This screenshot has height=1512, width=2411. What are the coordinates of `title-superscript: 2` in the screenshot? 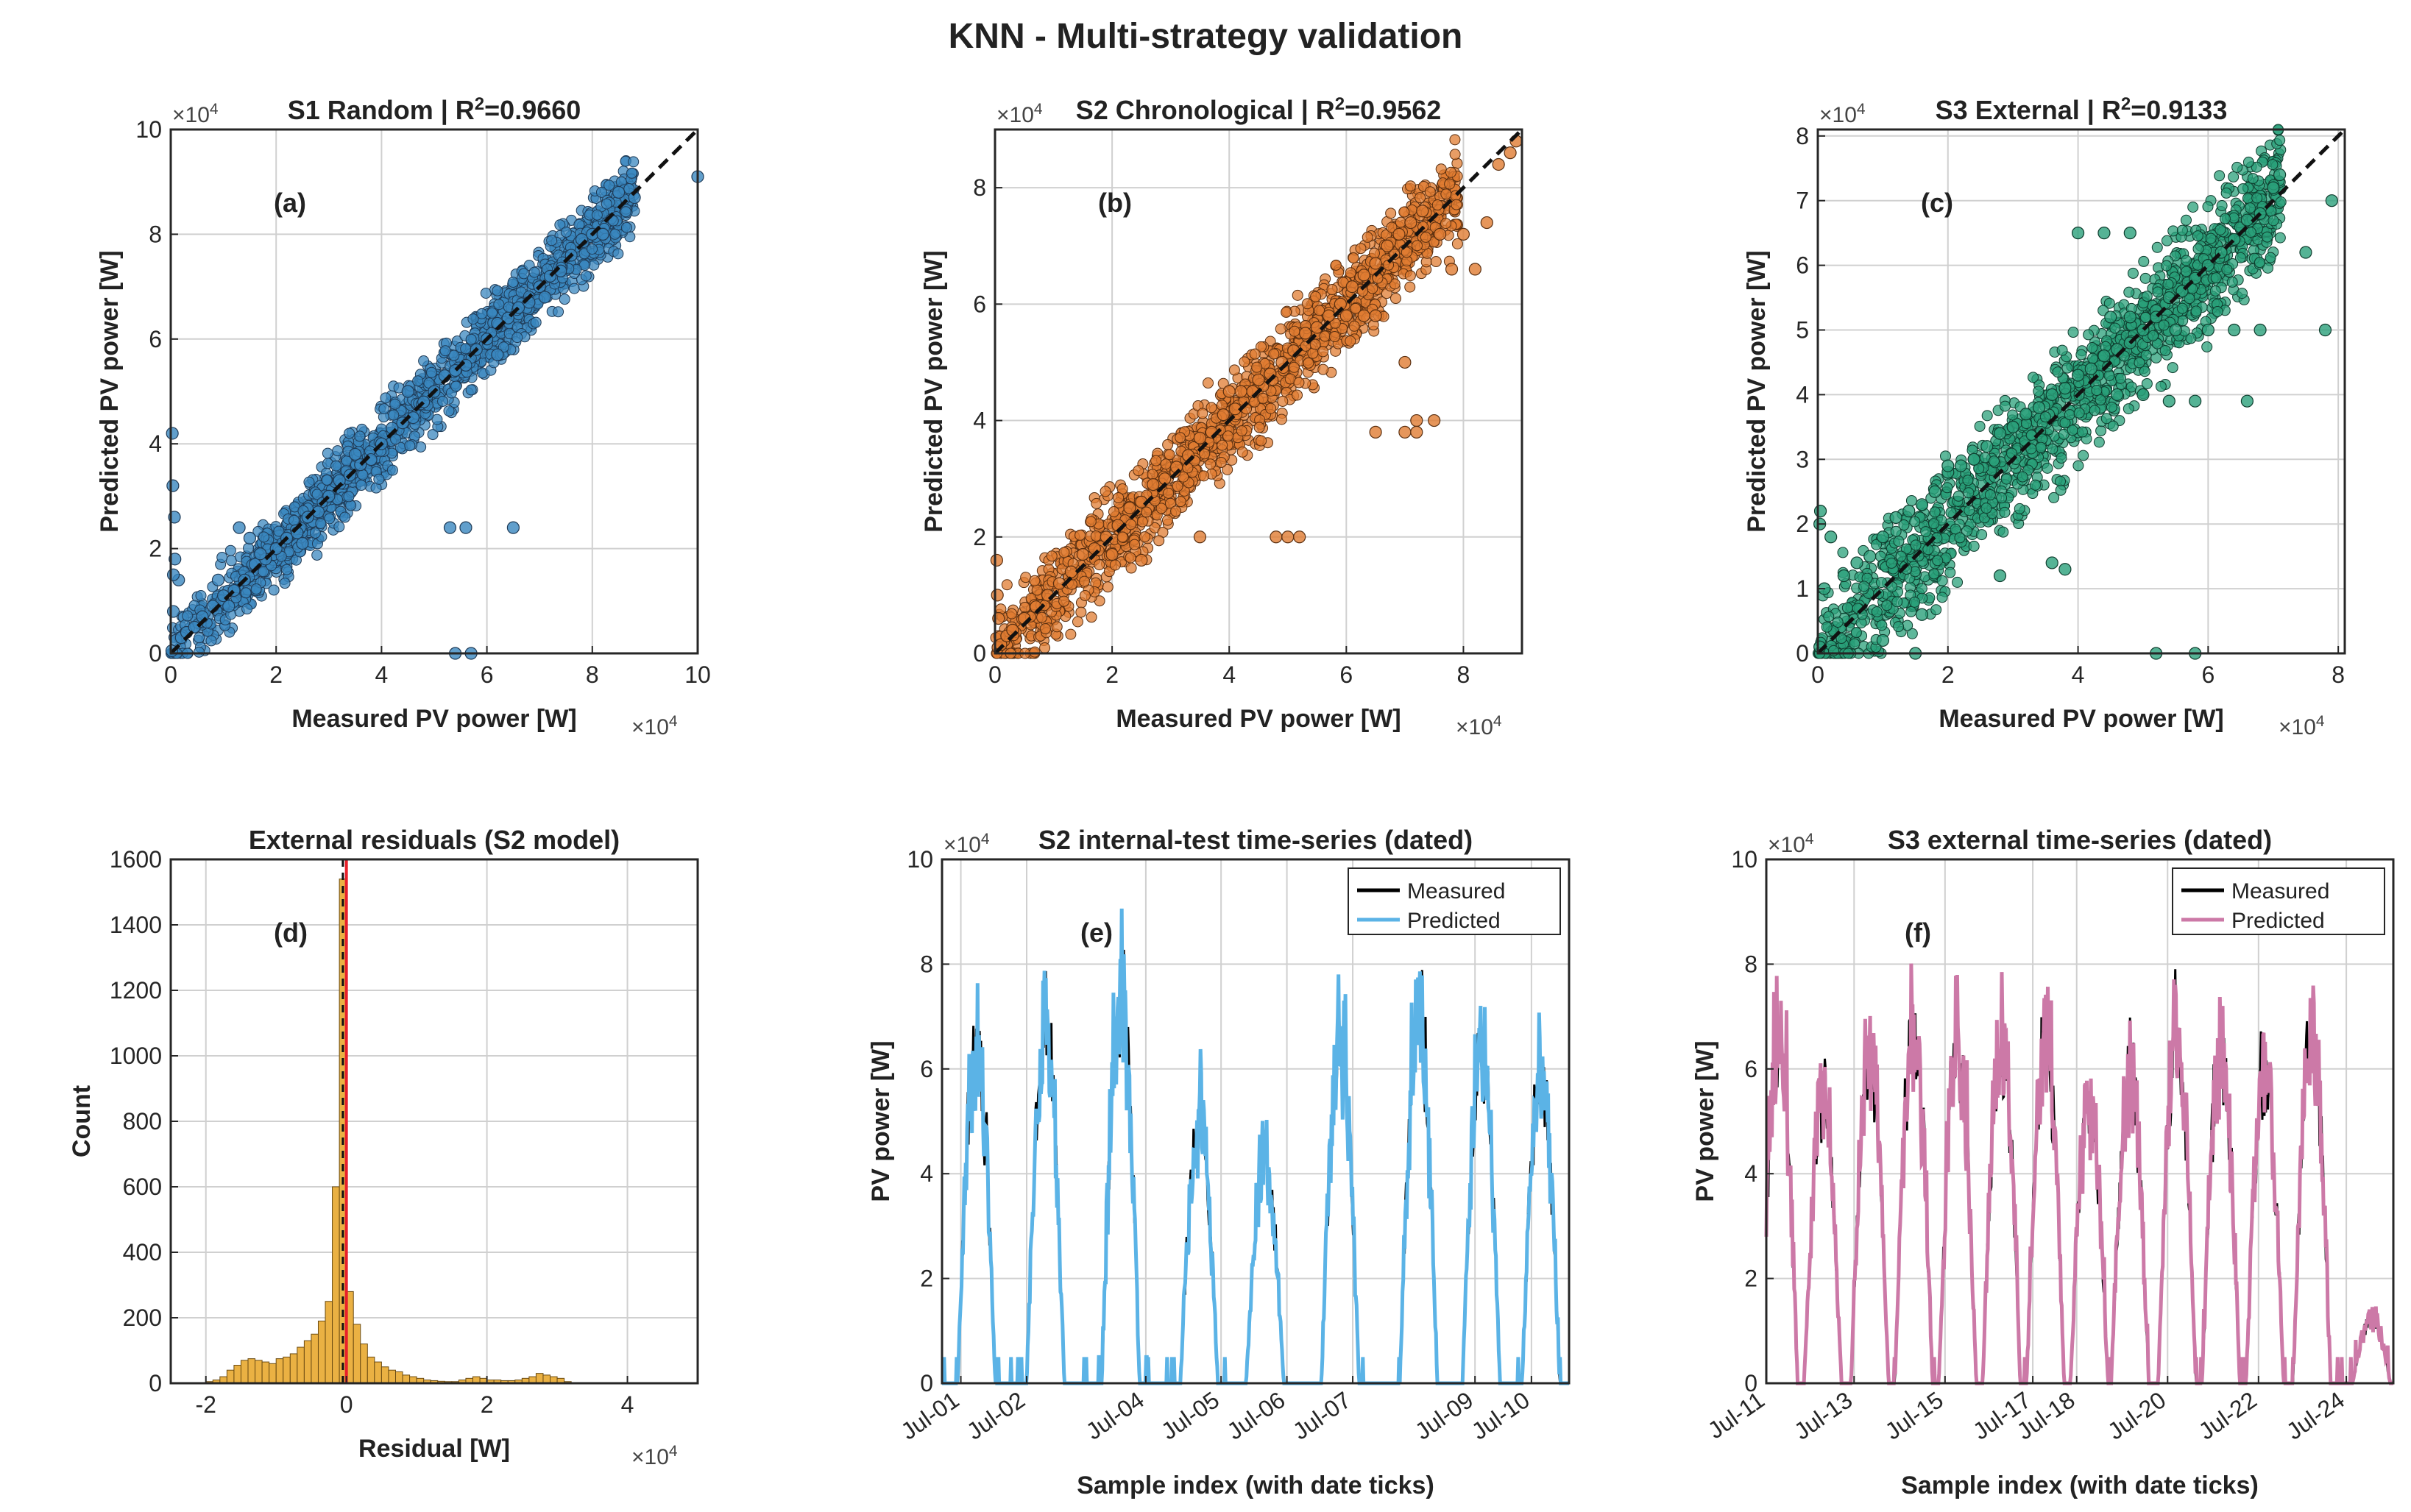 It's located at (1340, 104).